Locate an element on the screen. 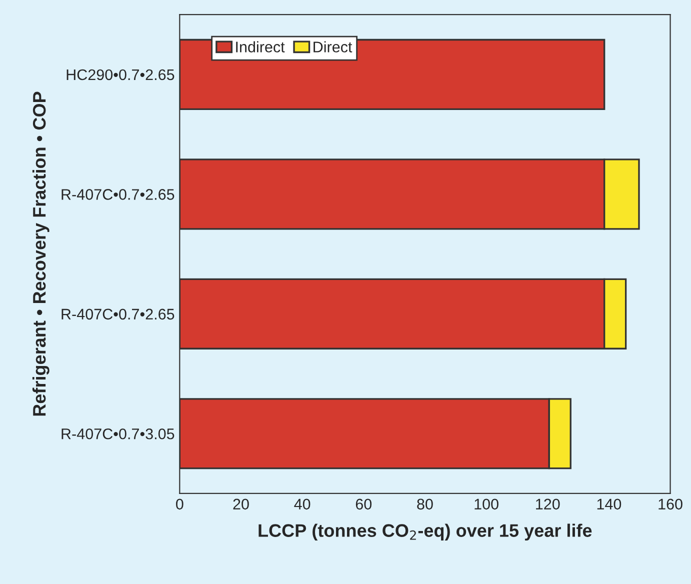  x-tick-label: 20 is located at coordinates (241, 504).